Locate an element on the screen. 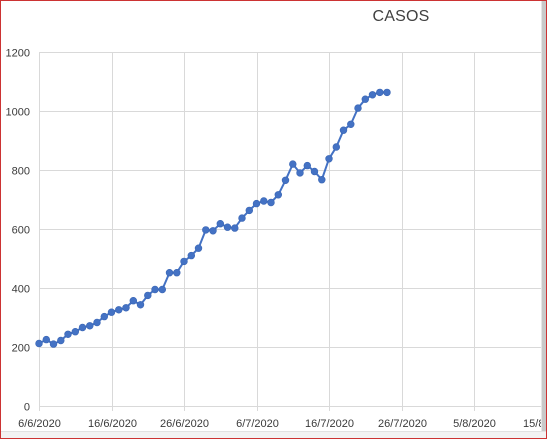  y-tick-label: 400 is located at coordinates (21, 290).